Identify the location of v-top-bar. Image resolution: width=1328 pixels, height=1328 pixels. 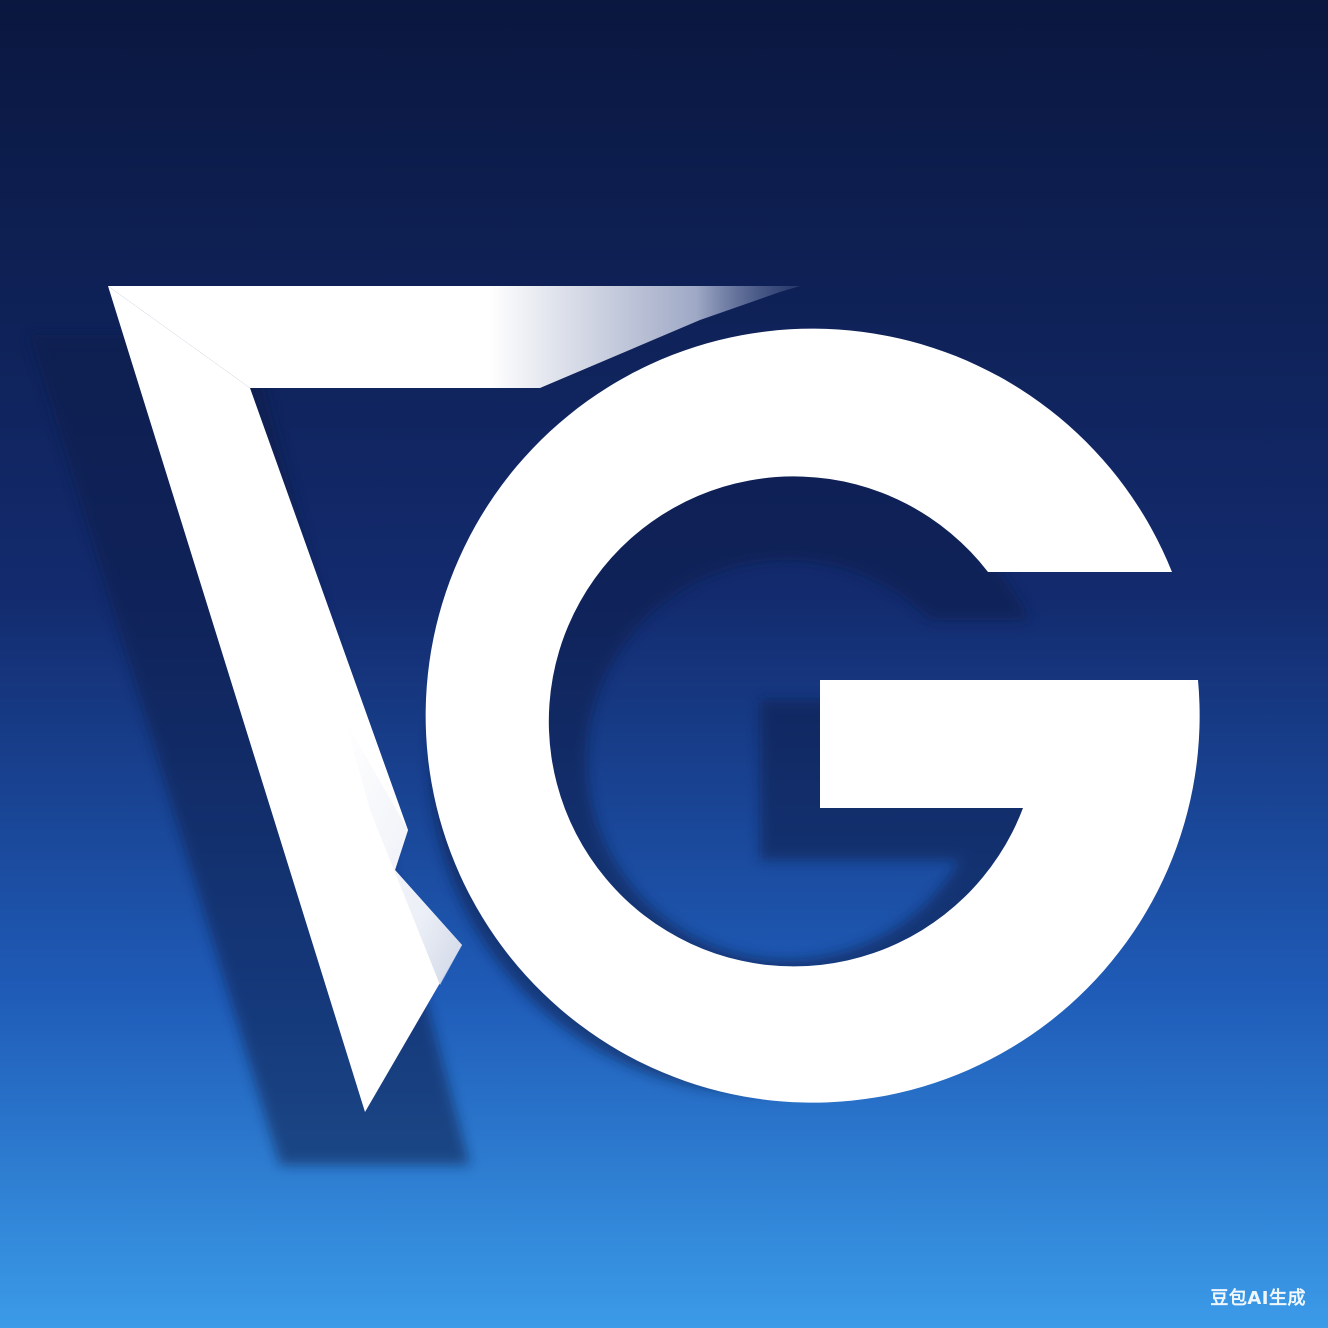
(454, 337).